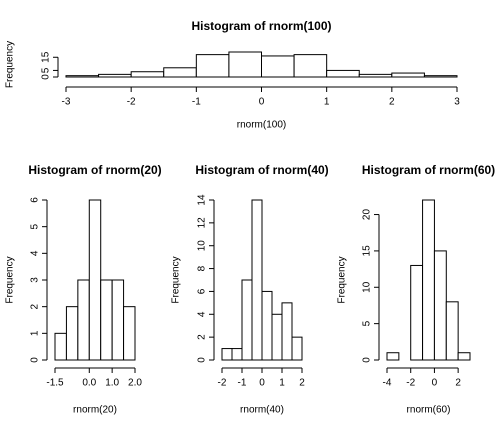 The height and width of the screenshot is (431, 500). I want to click on x-tick-label: 1.0, so click(112, 383).